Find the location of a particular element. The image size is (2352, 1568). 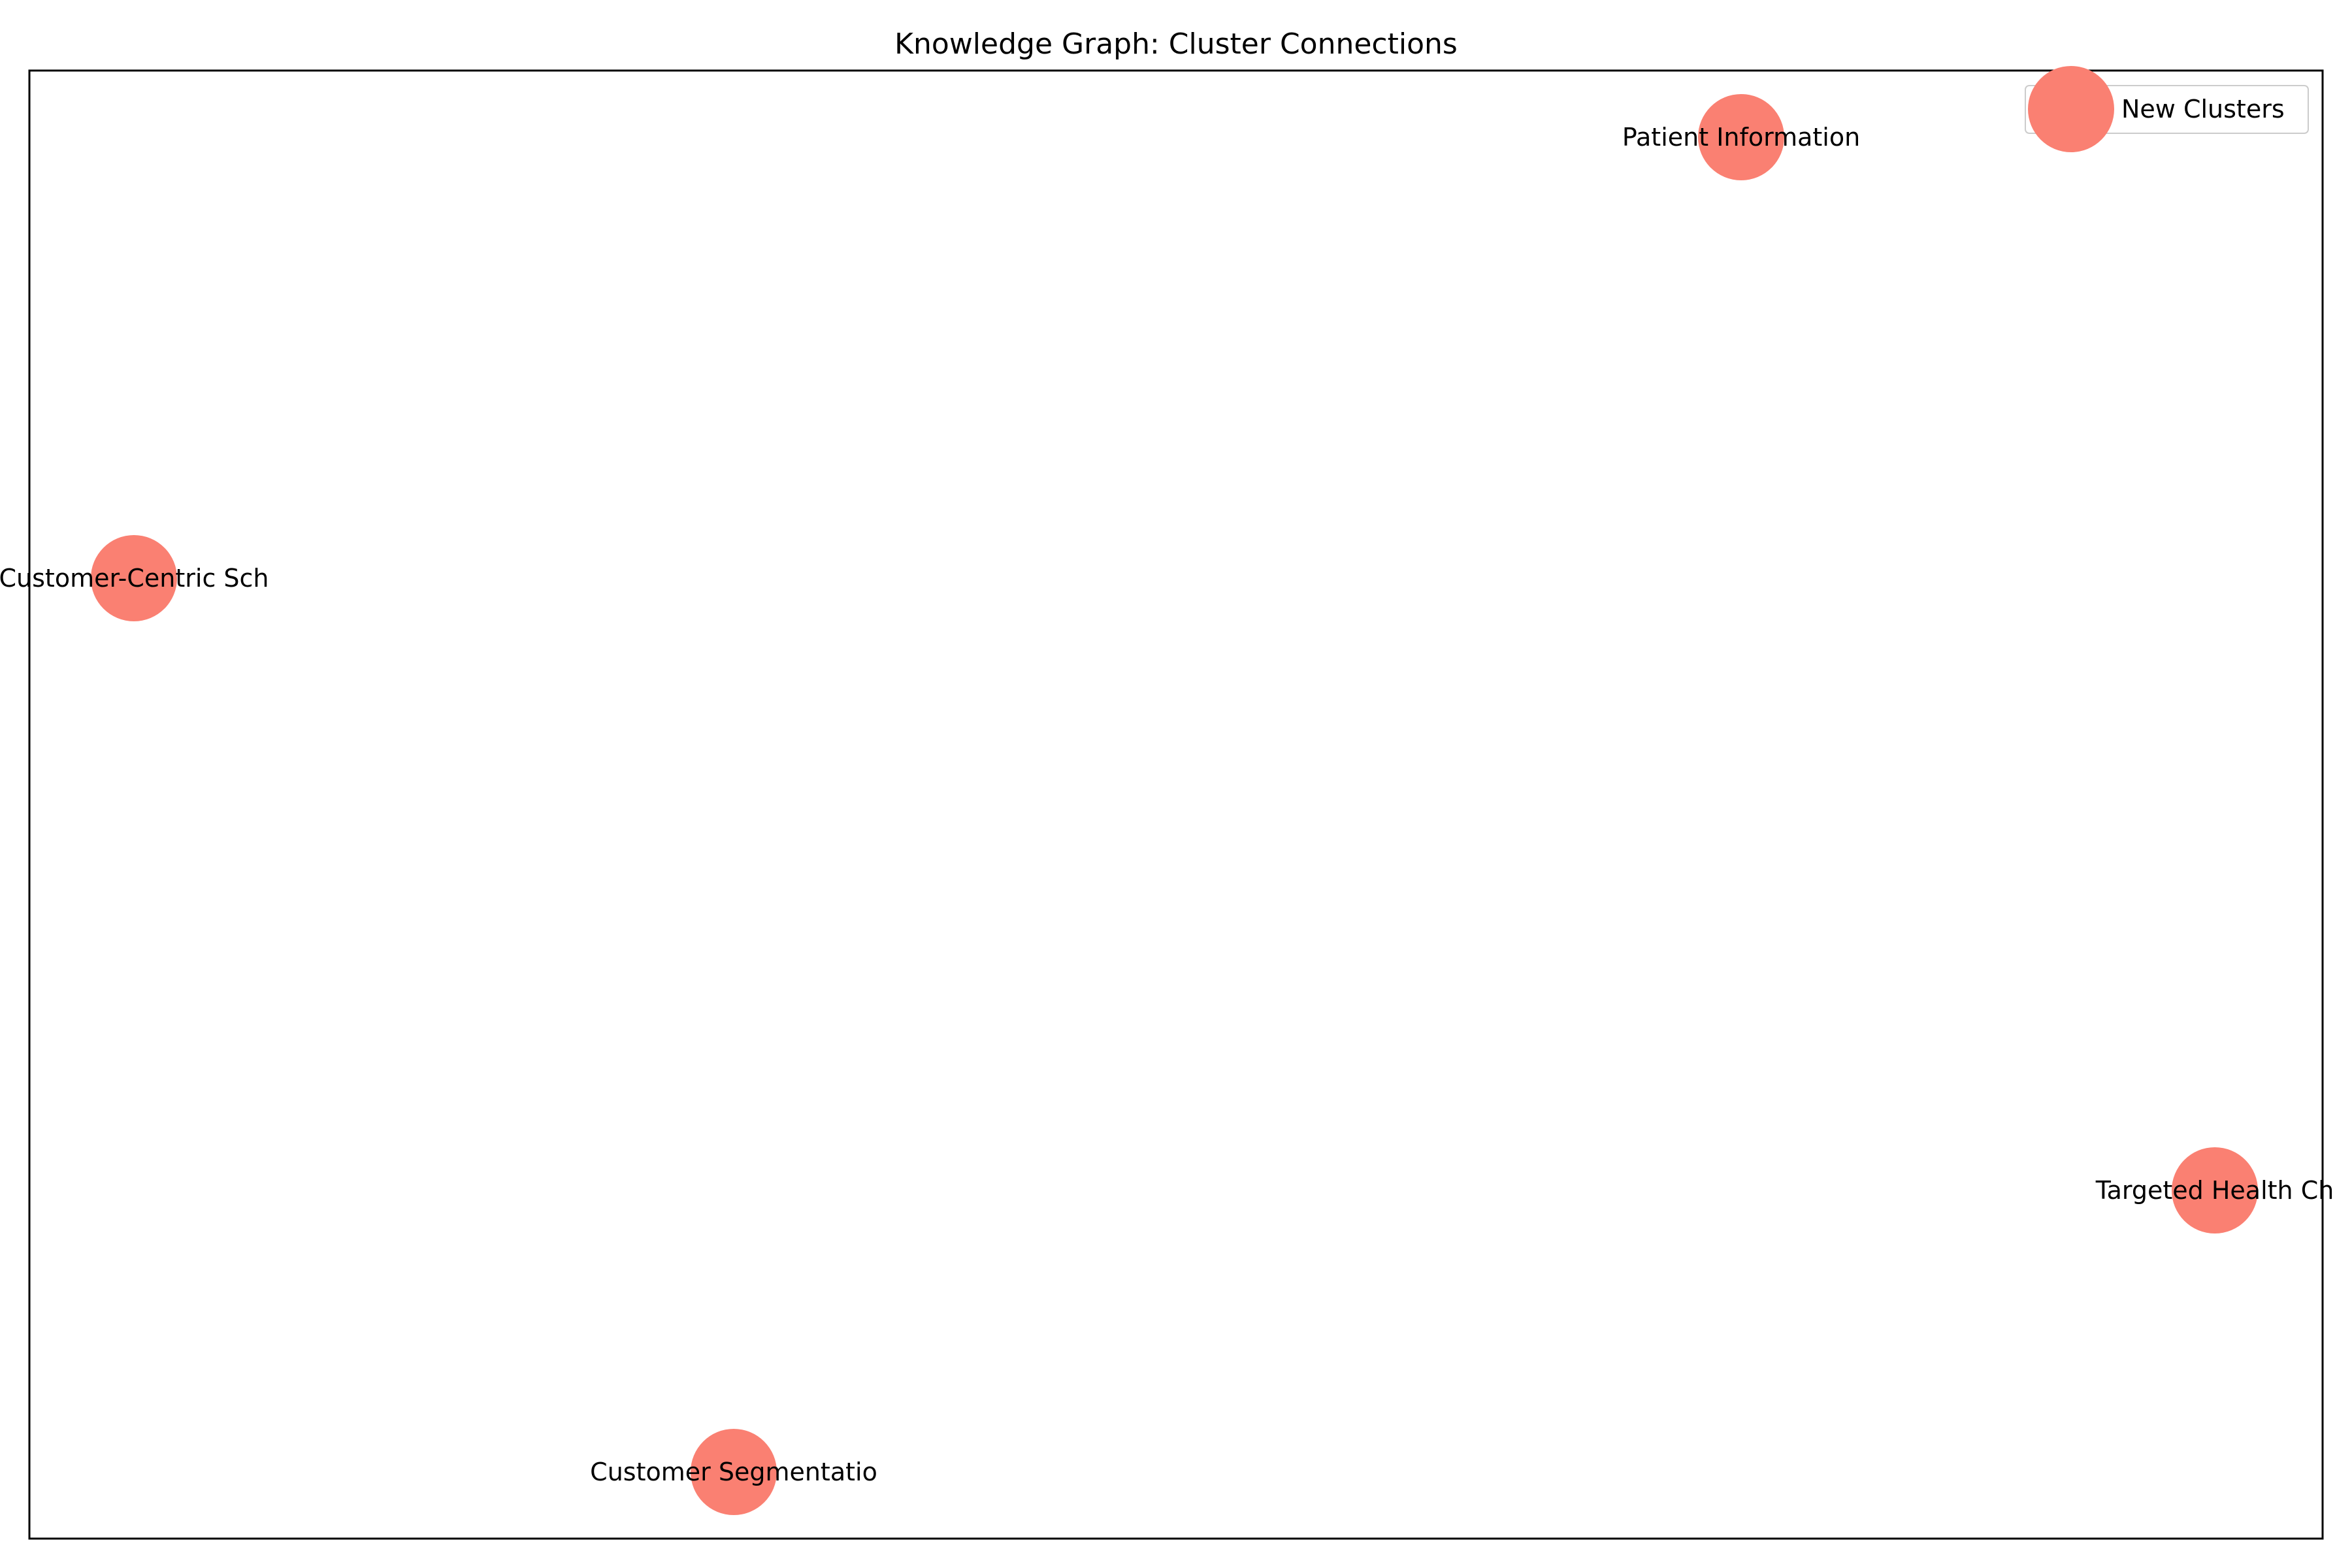

node-label: Patient Information is located at coordinates (1741, 137).